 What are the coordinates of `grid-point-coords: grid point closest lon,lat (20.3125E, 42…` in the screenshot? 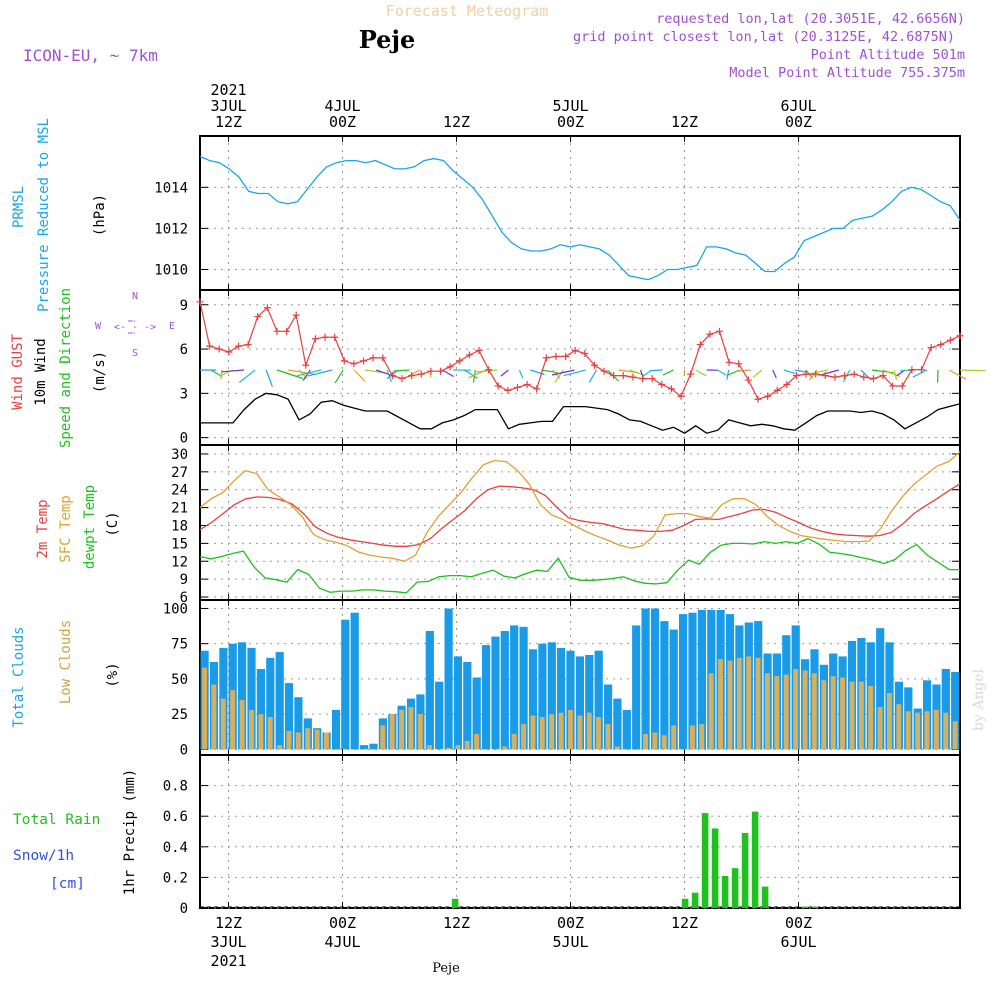 It's located at (764, 37).